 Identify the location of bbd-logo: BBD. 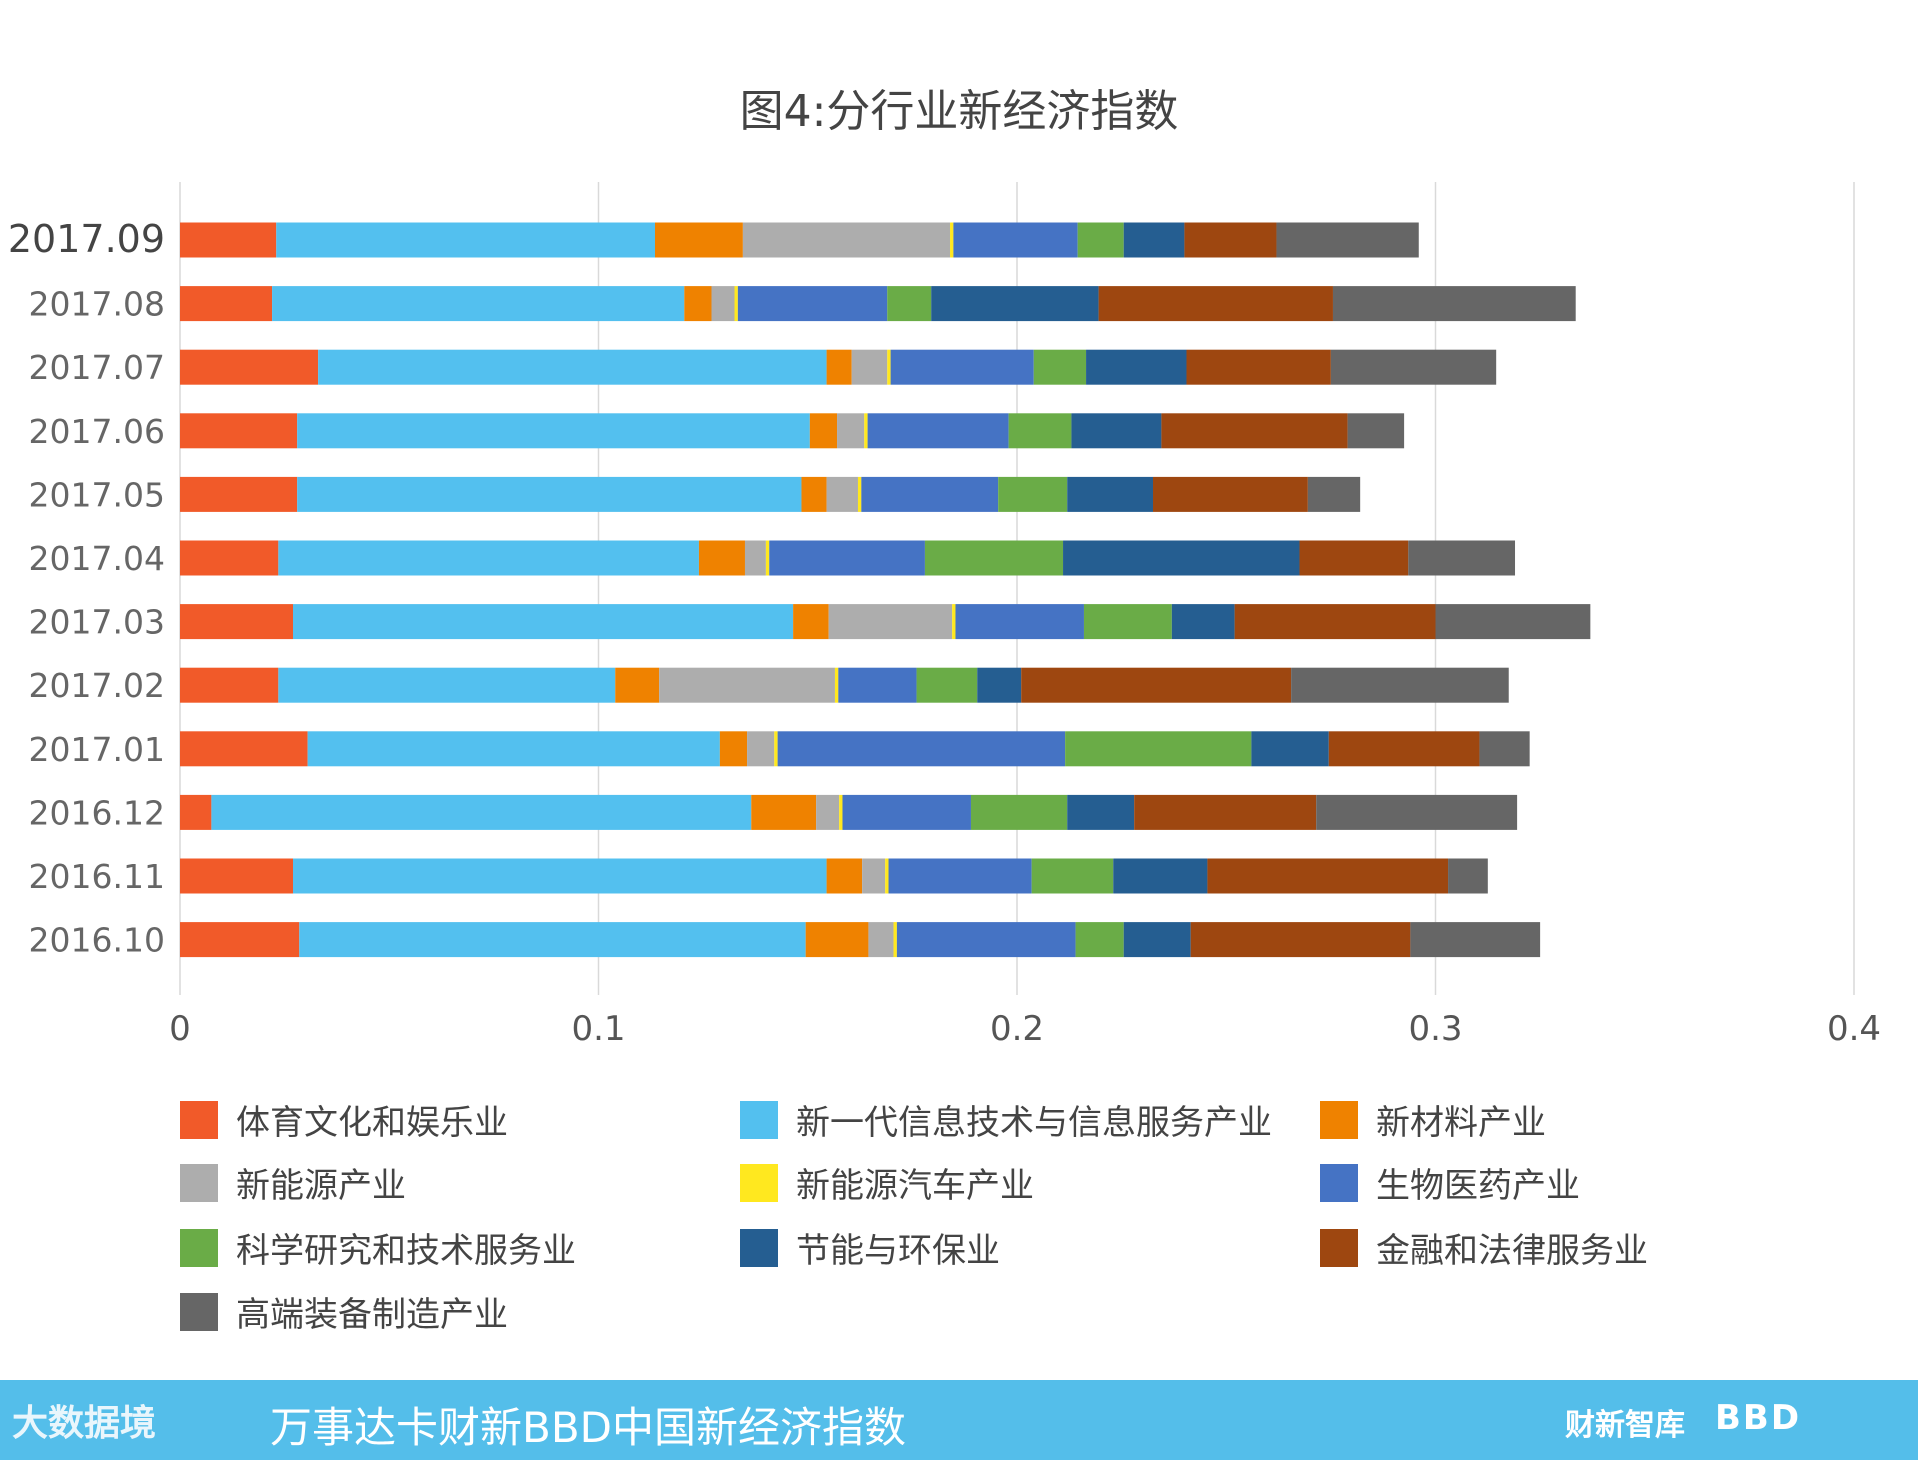
(1758, 1418).